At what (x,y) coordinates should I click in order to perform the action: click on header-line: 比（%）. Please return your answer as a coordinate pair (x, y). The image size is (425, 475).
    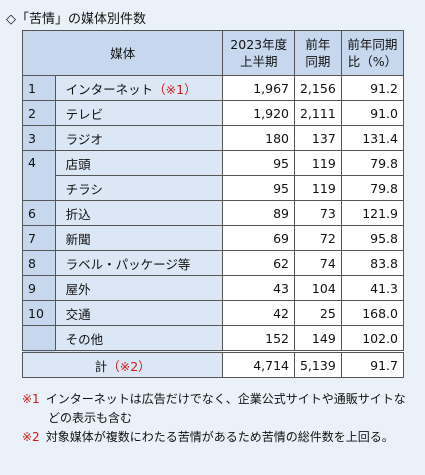
    Looking at the image, I should click on (372, 61).